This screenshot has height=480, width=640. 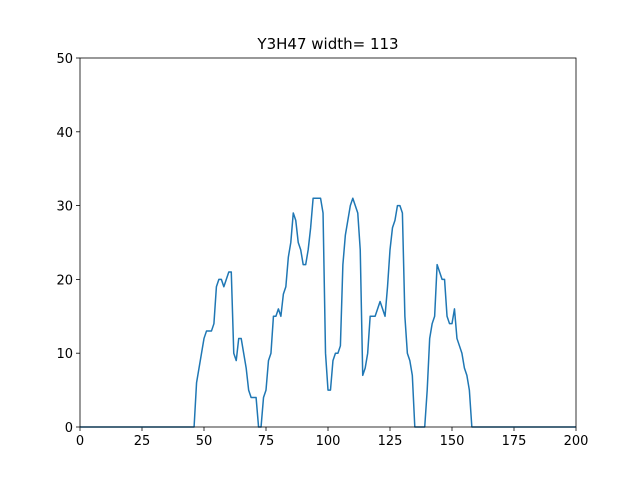 What do you see at coordinates (69, 428) in the screenshot?
I see `y-tick-label: 0` at bounding box center [69, 428].